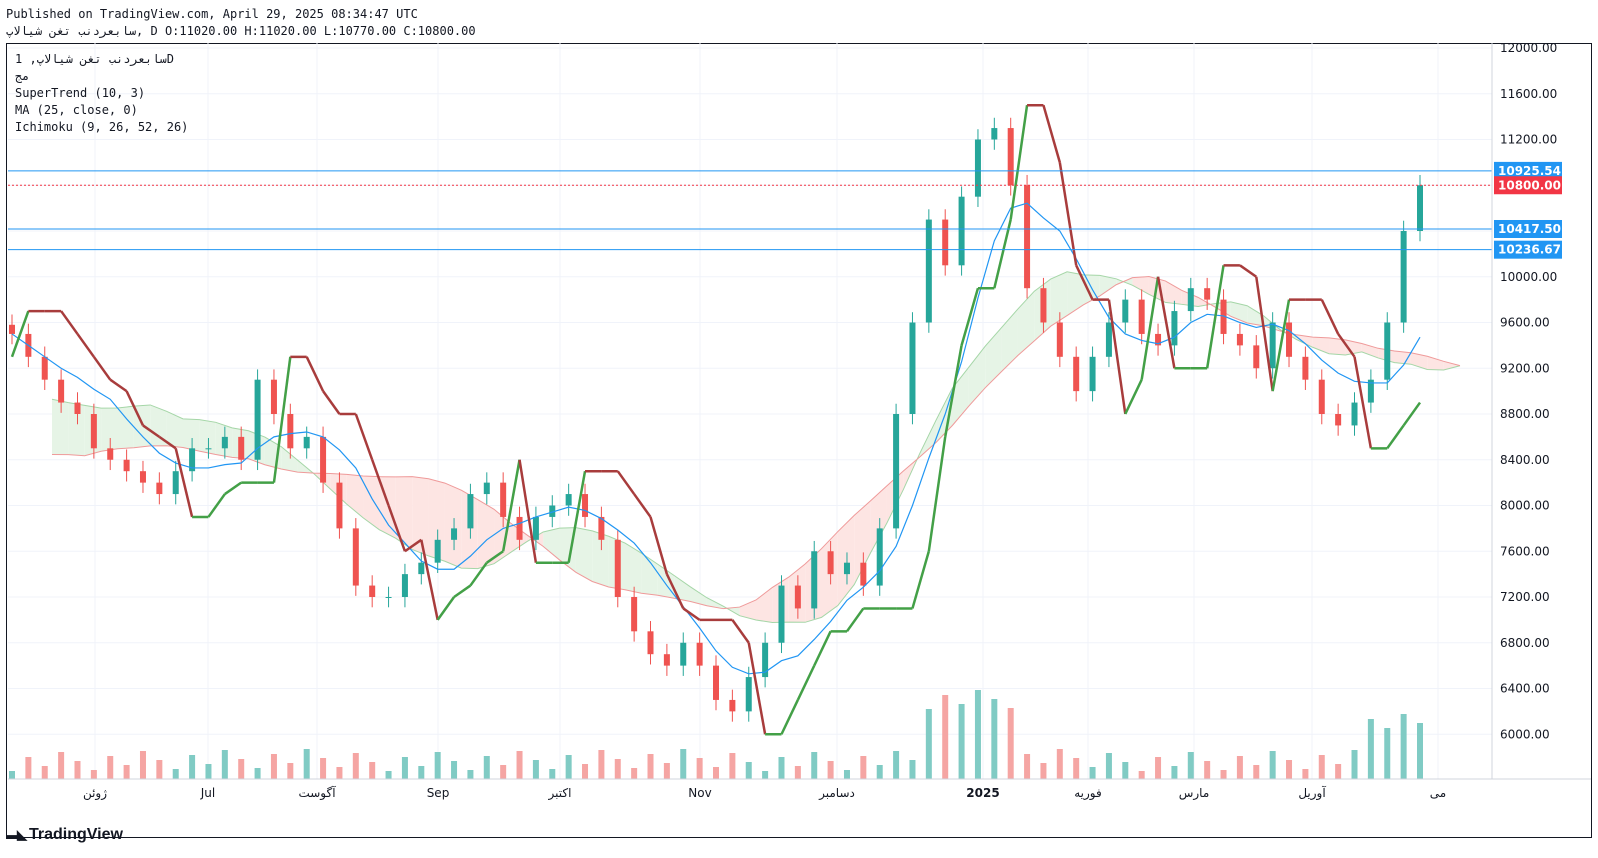 The width and height of the screenshot is (1598, 858). What do you see at coordinates (80, 93) in the screenshot?
I see `legend-supertrend: SuperTrend (10, 3)` at bounding box center [80, 93].